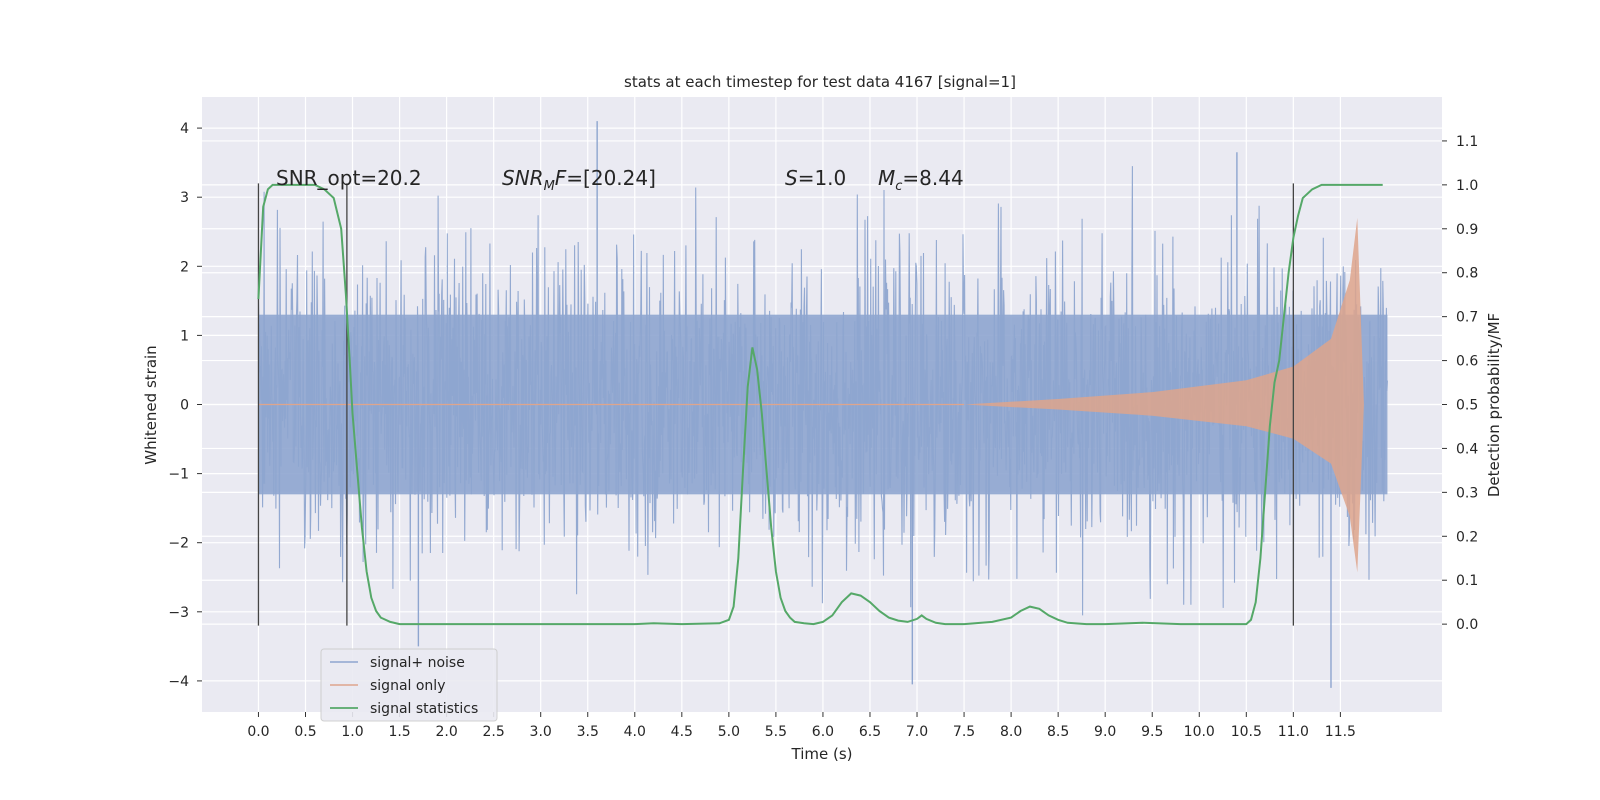  Describe the element at coordinates (184, 267) in the screenshot. I see `y-tick-label: 2` at that location.